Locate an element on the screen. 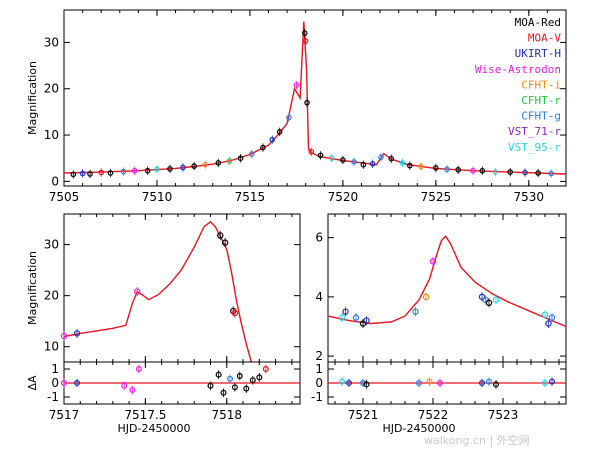 The width and height of the screenshot is (600, 461). zoom-left-res-ytick-label: 1 is located at coordinates (55, 369).